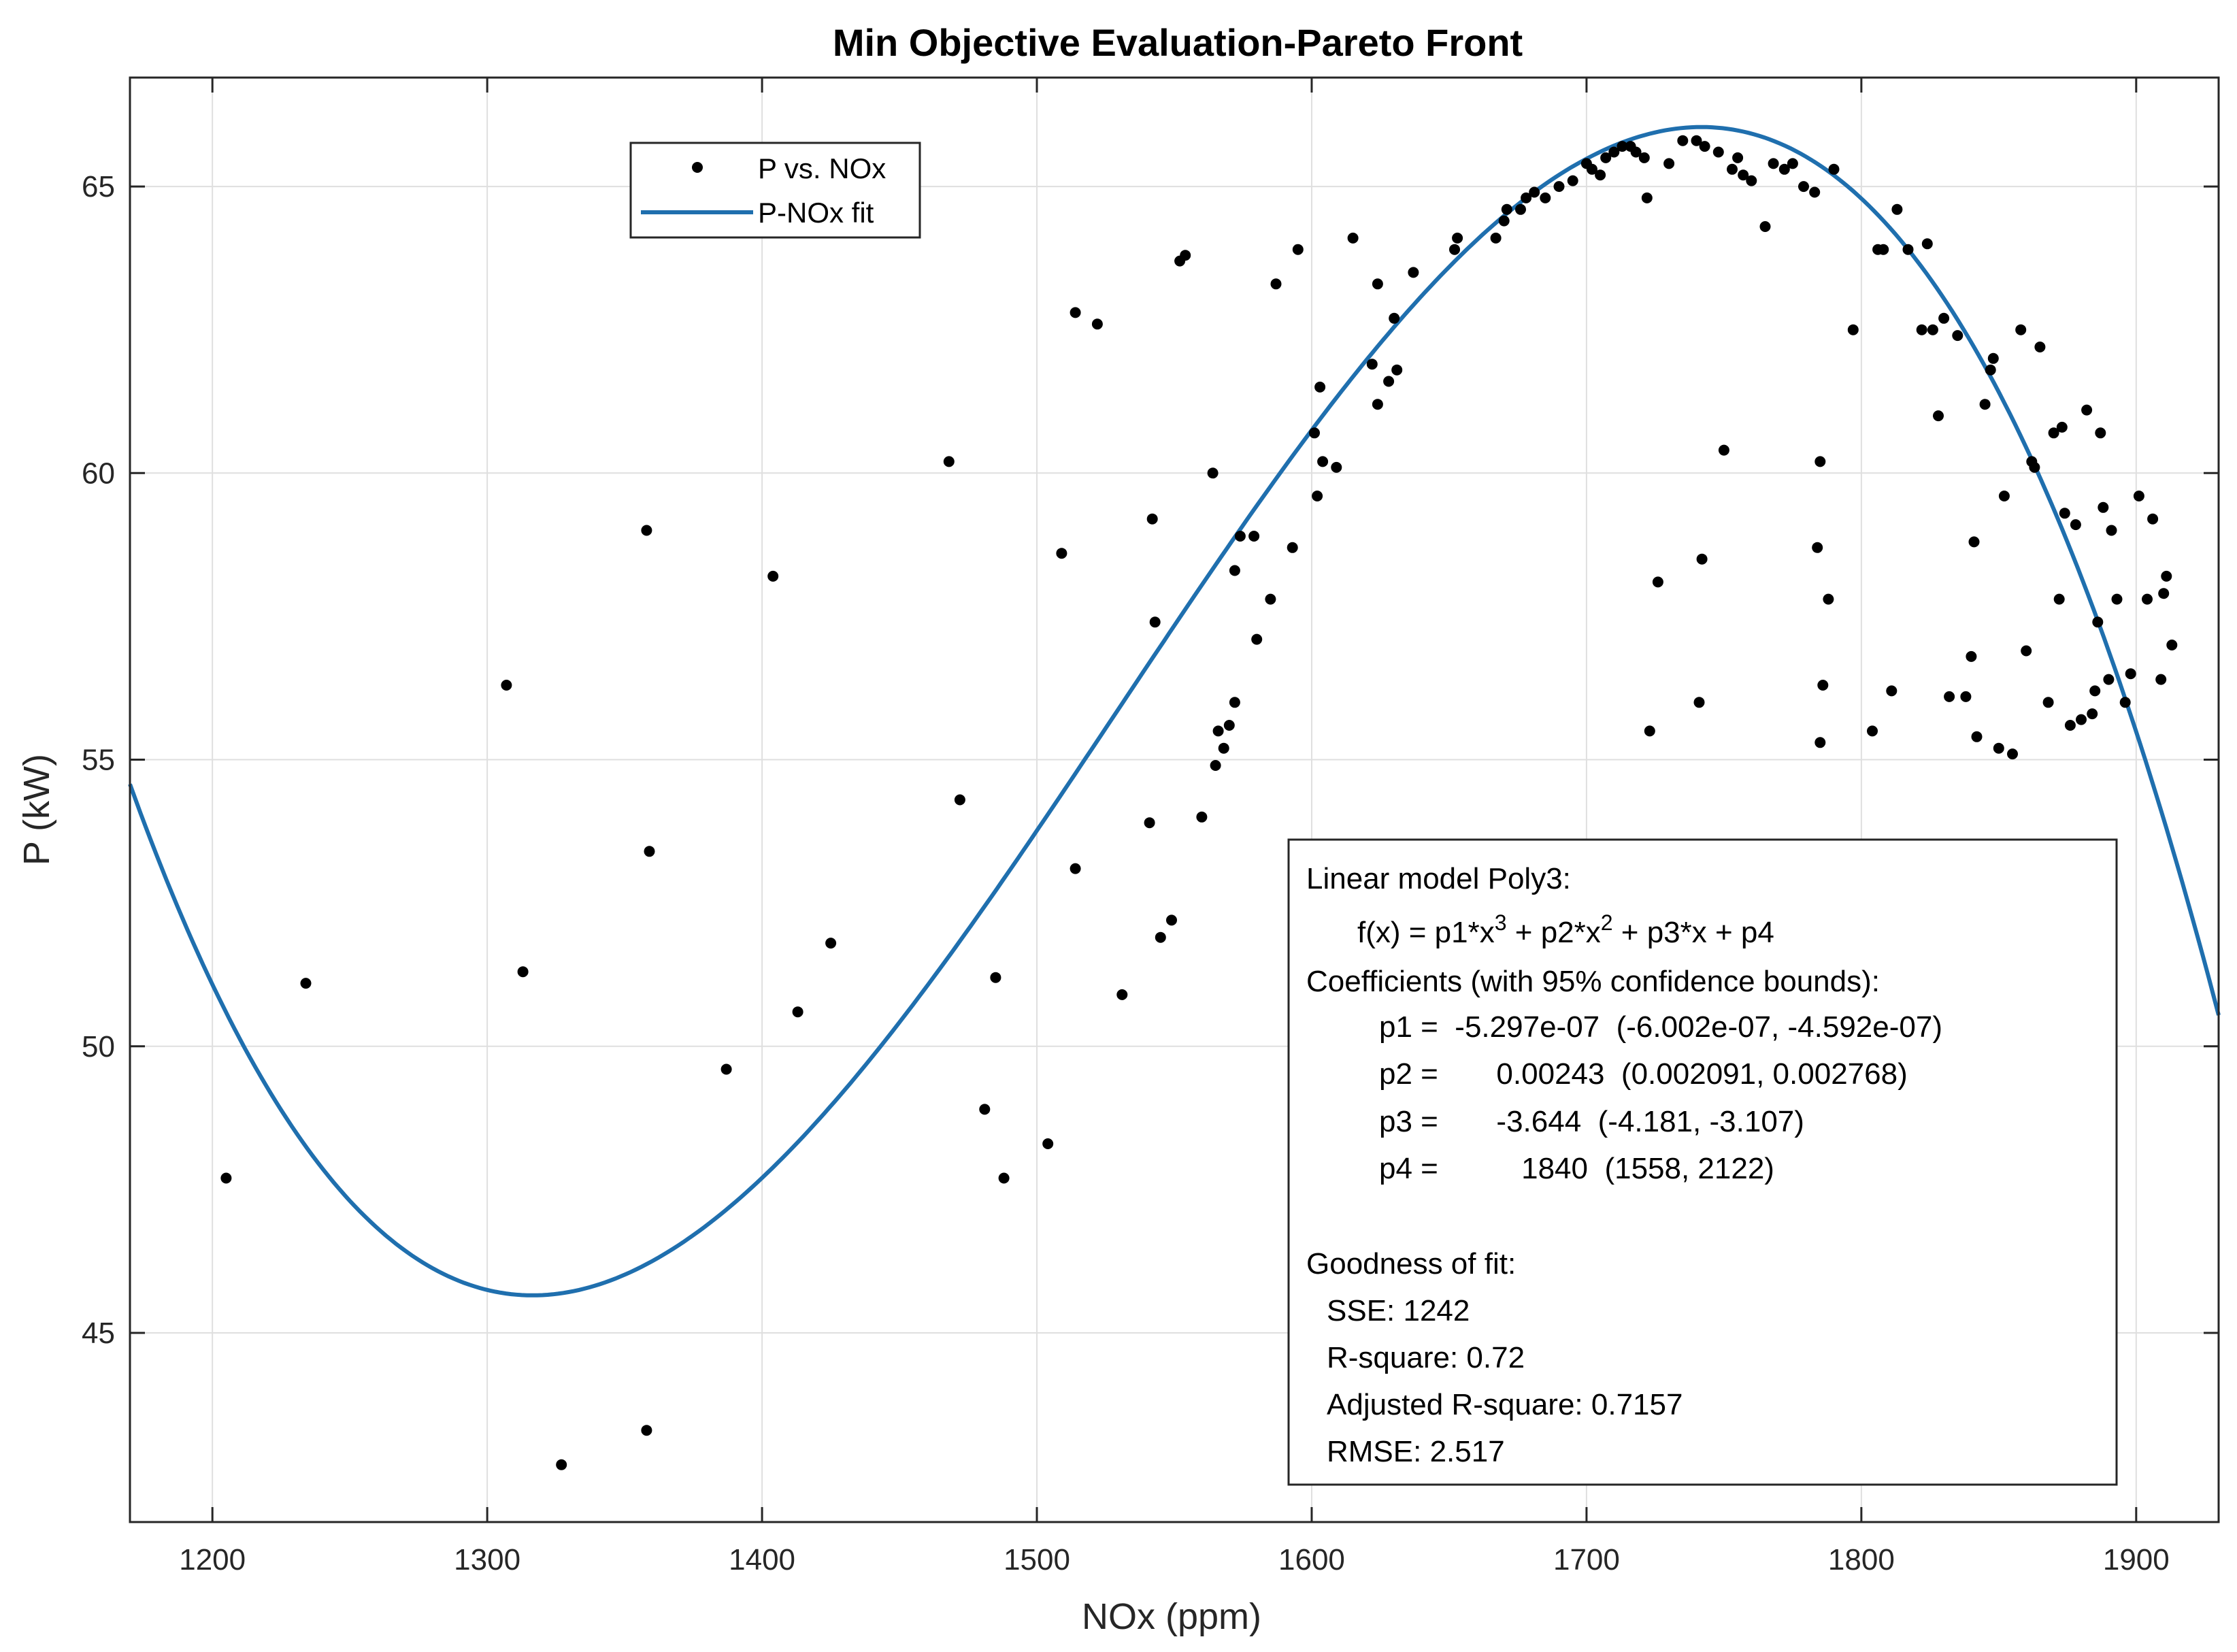 Image resolution: width=2237 pixels, height=1652 pixels. Describe the element at coordinates (1178, 42) in the screenshot. I see `chart-title: Min Objective Evaluation-Pareto Front` at that location.